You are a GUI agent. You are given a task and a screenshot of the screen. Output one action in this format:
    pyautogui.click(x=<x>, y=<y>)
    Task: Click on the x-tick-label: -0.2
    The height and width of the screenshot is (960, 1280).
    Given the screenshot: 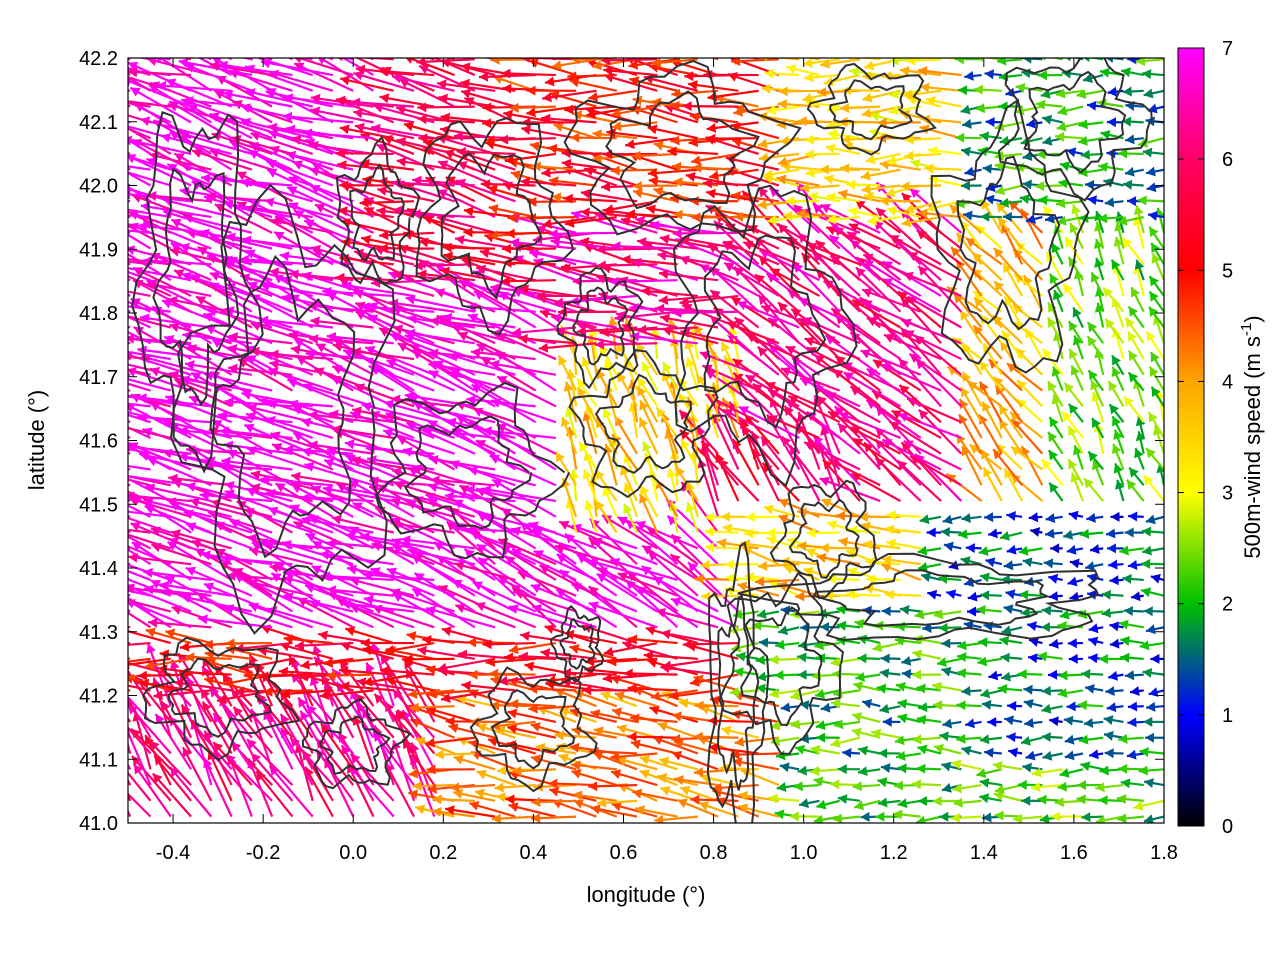 What is the action you would take?
    pyautogui.click(x=263, y=853)
    